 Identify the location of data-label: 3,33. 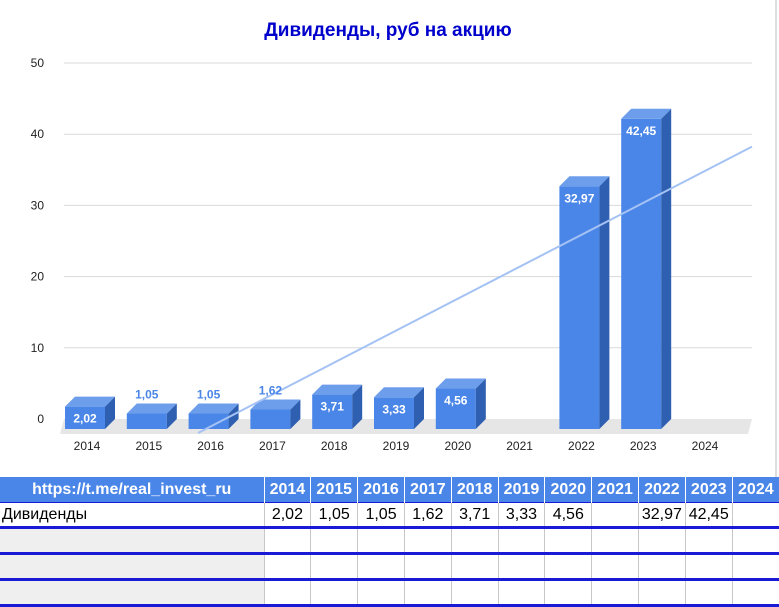
(394, 409).